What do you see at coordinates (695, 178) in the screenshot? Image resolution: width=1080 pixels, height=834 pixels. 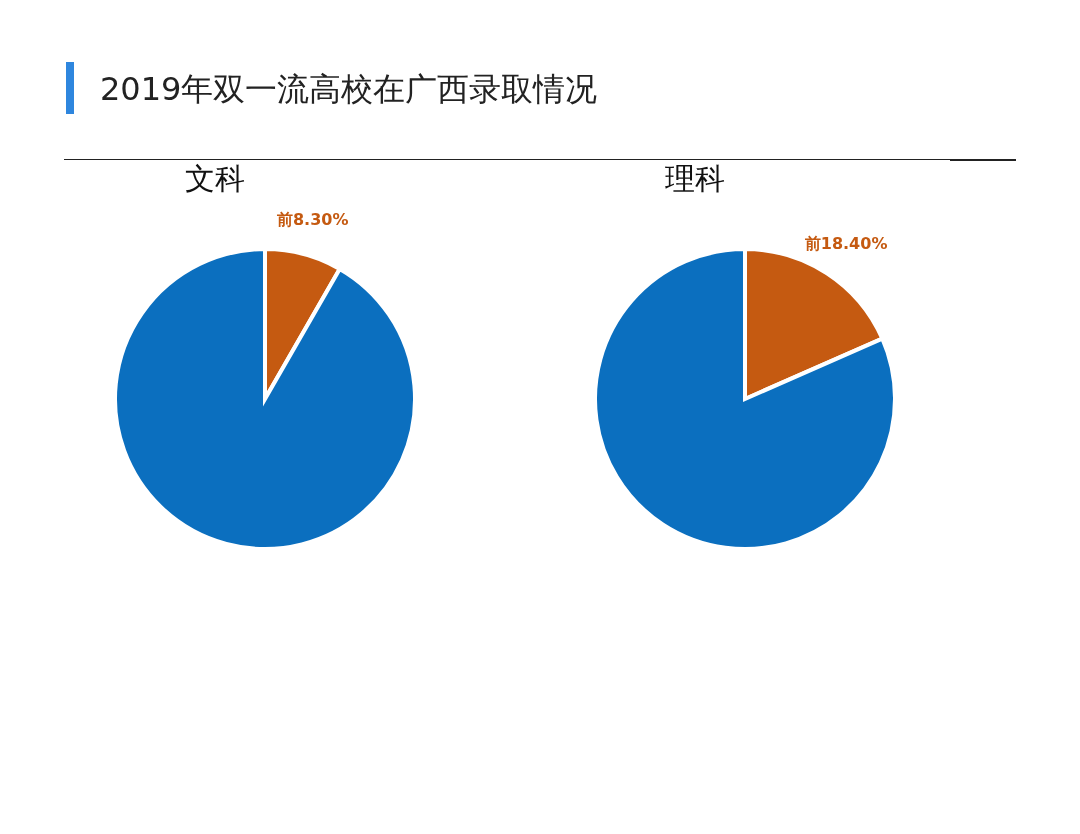 I see `chart-title: 理科` at bounding box center [695, 178].